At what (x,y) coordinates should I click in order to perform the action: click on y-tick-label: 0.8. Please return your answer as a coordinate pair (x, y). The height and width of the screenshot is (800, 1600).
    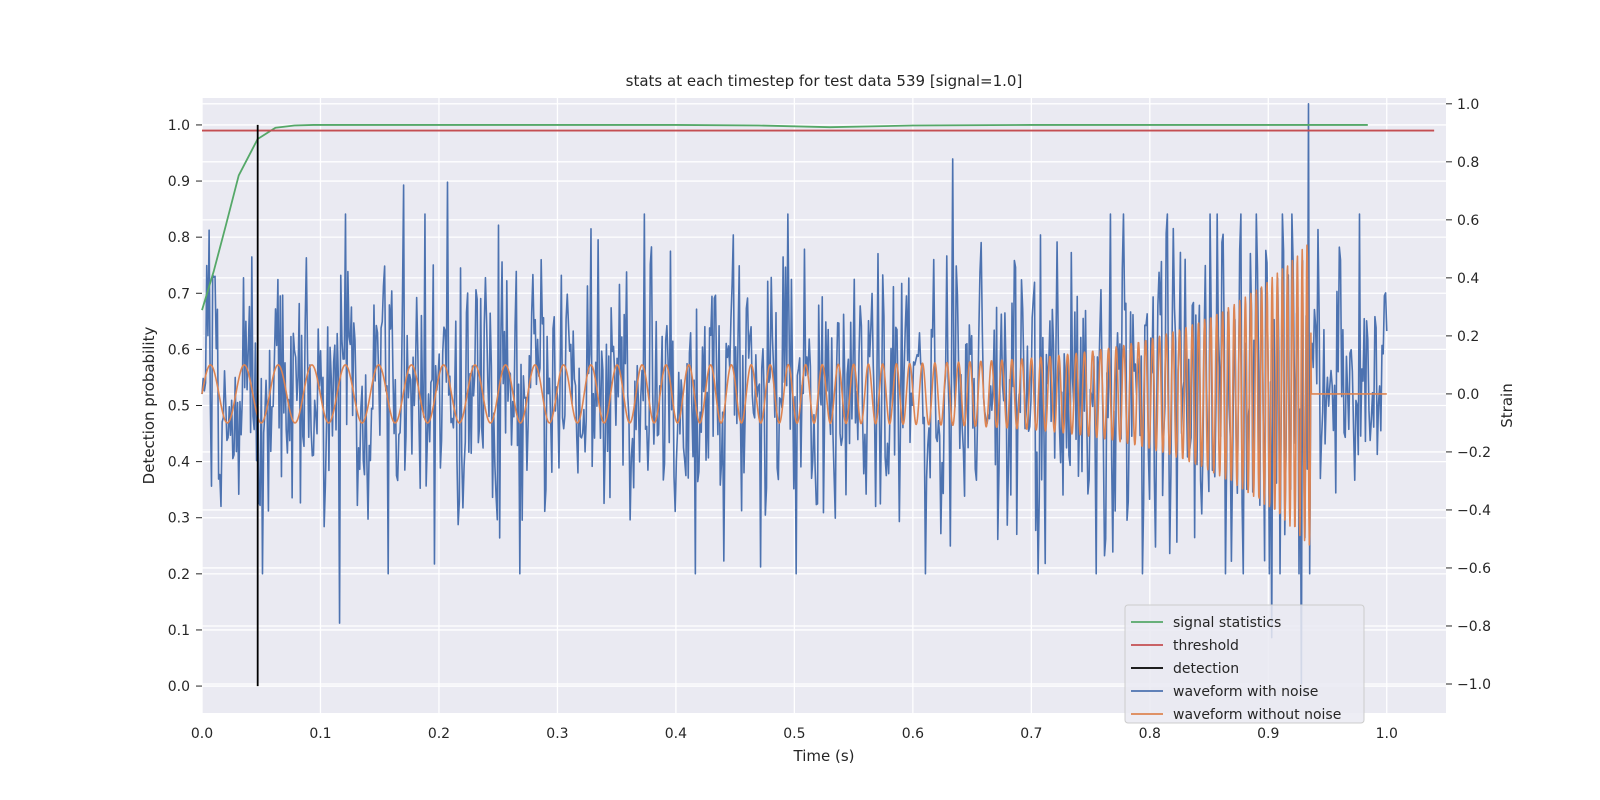
    Looking at the image, I should click on (179, 238).